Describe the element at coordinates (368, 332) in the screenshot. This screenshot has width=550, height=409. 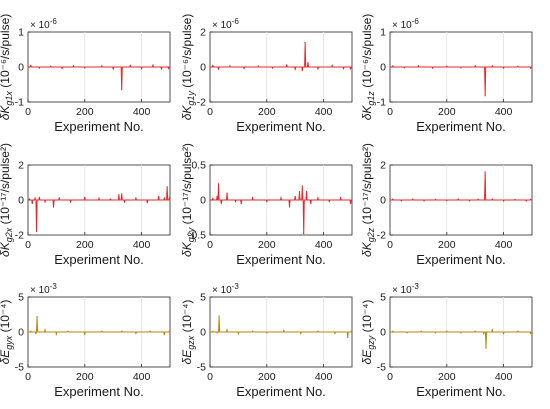
I see `y-axis-label: δEgzy (10⁻⁴)` at that location.